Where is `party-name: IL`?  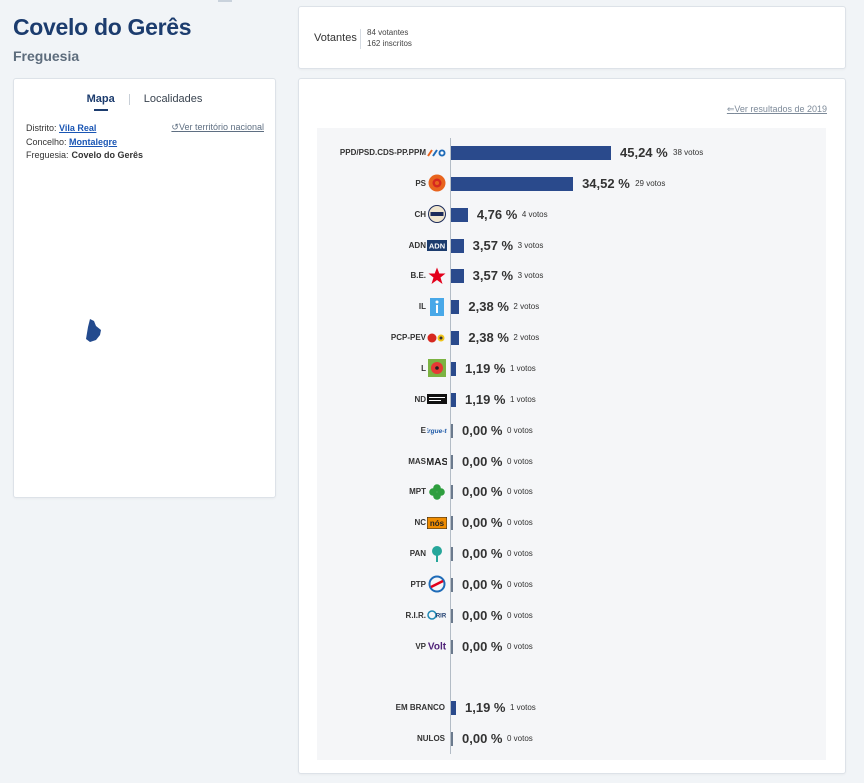
party-name: IL is located at coordinates (422, 307).